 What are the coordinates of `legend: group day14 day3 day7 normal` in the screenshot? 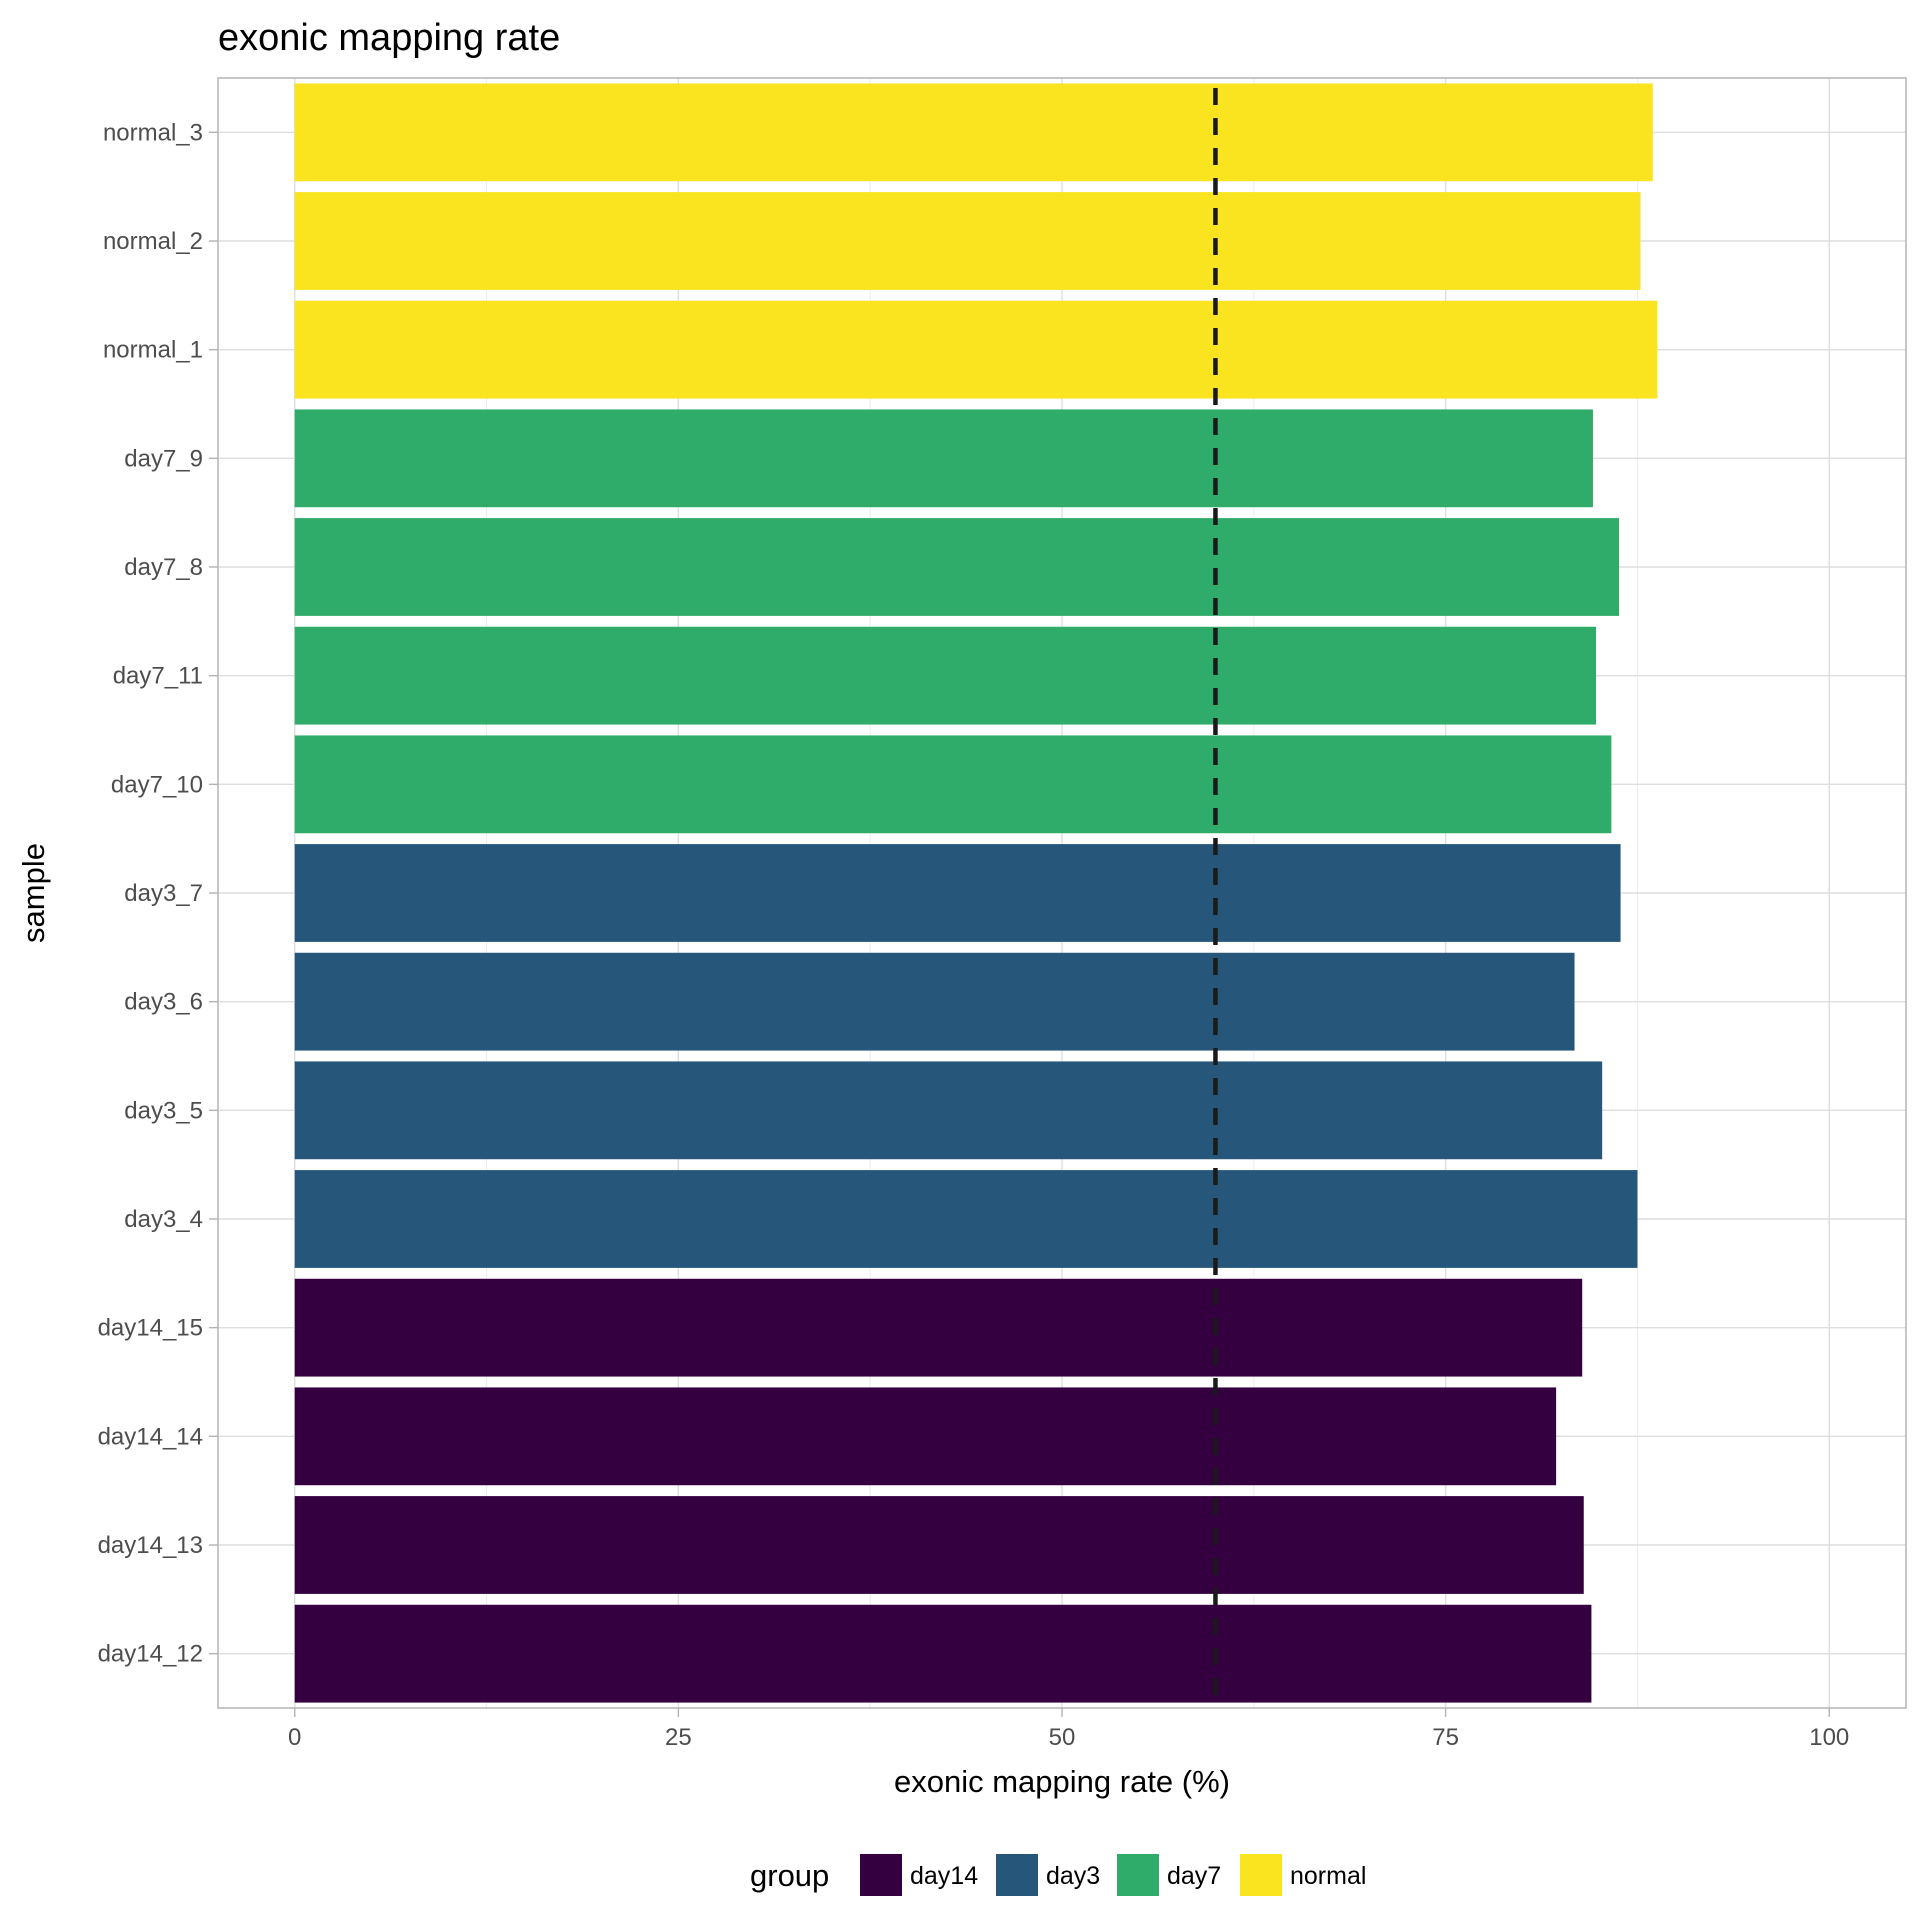 It's located at (1058, 1875).